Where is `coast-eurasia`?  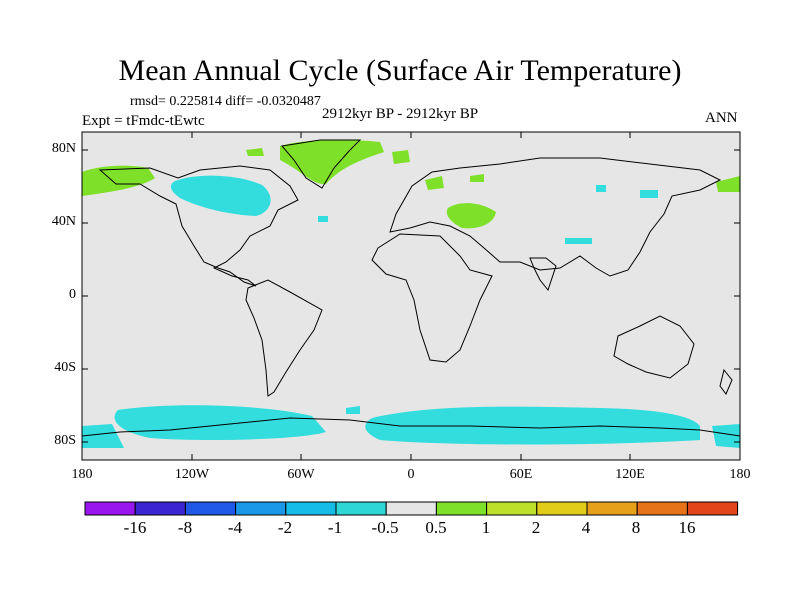 coast-eurasia is located at coordinates (555, 217).